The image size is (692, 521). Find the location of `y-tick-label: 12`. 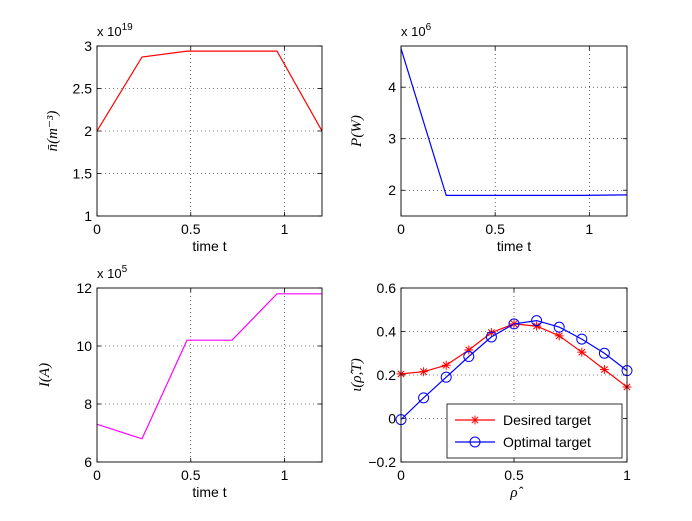

y-tick-label: 12 is located at coordinates (84, 288).